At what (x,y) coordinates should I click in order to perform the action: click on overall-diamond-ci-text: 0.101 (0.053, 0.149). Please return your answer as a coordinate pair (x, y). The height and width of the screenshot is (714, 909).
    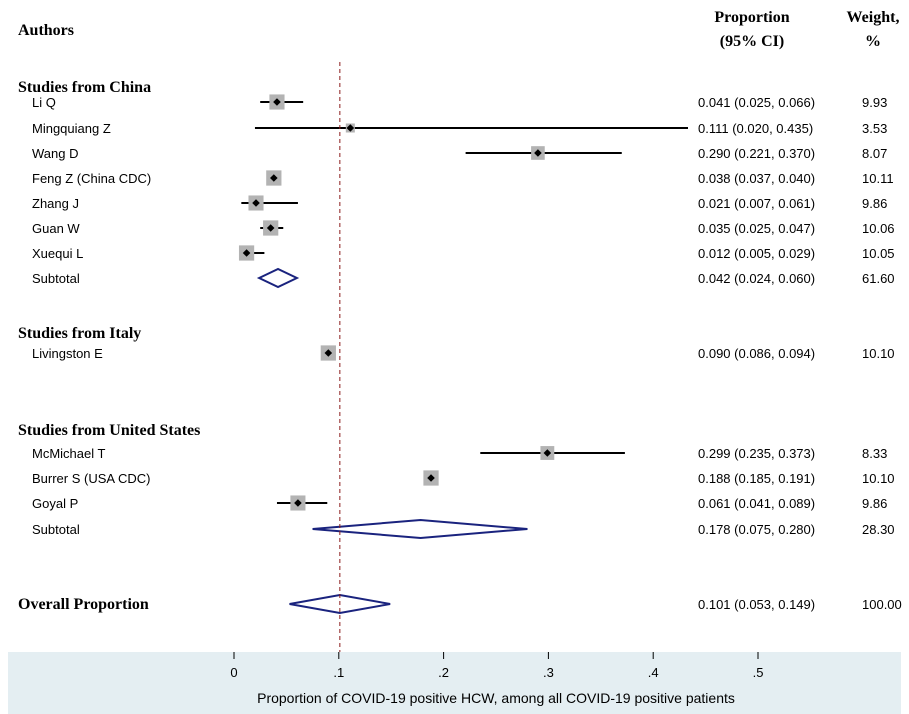
    Looking at the image, I should click on (756, 604).